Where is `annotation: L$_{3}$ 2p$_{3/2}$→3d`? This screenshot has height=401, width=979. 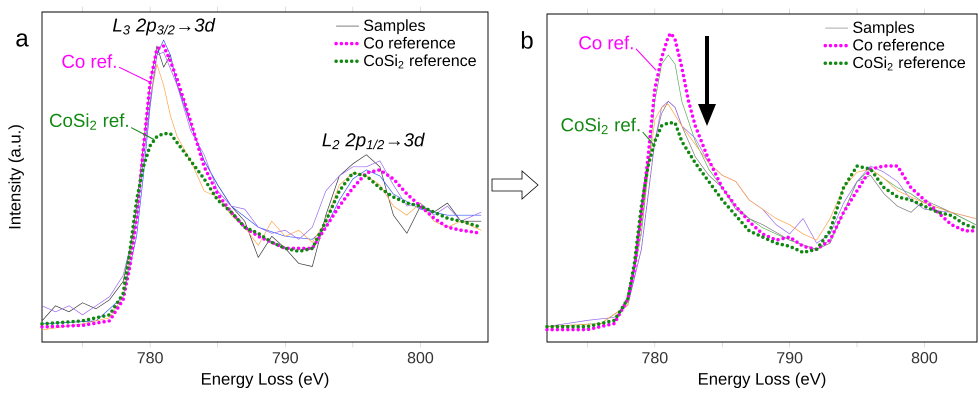
annotation: L$_{3}$ 2p$_{3/2}$→3d is located at coordinates (164, 27).